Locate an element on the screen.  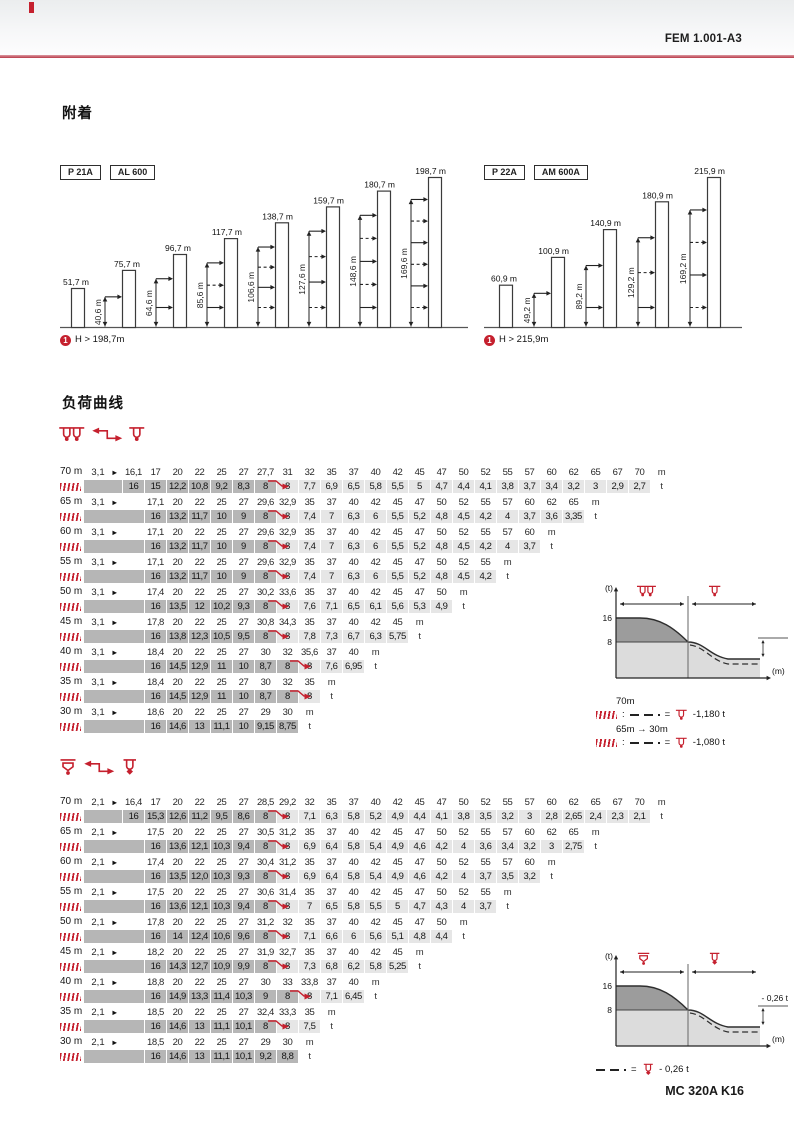
radius-value: 35 is located at coordinates (309, 502).